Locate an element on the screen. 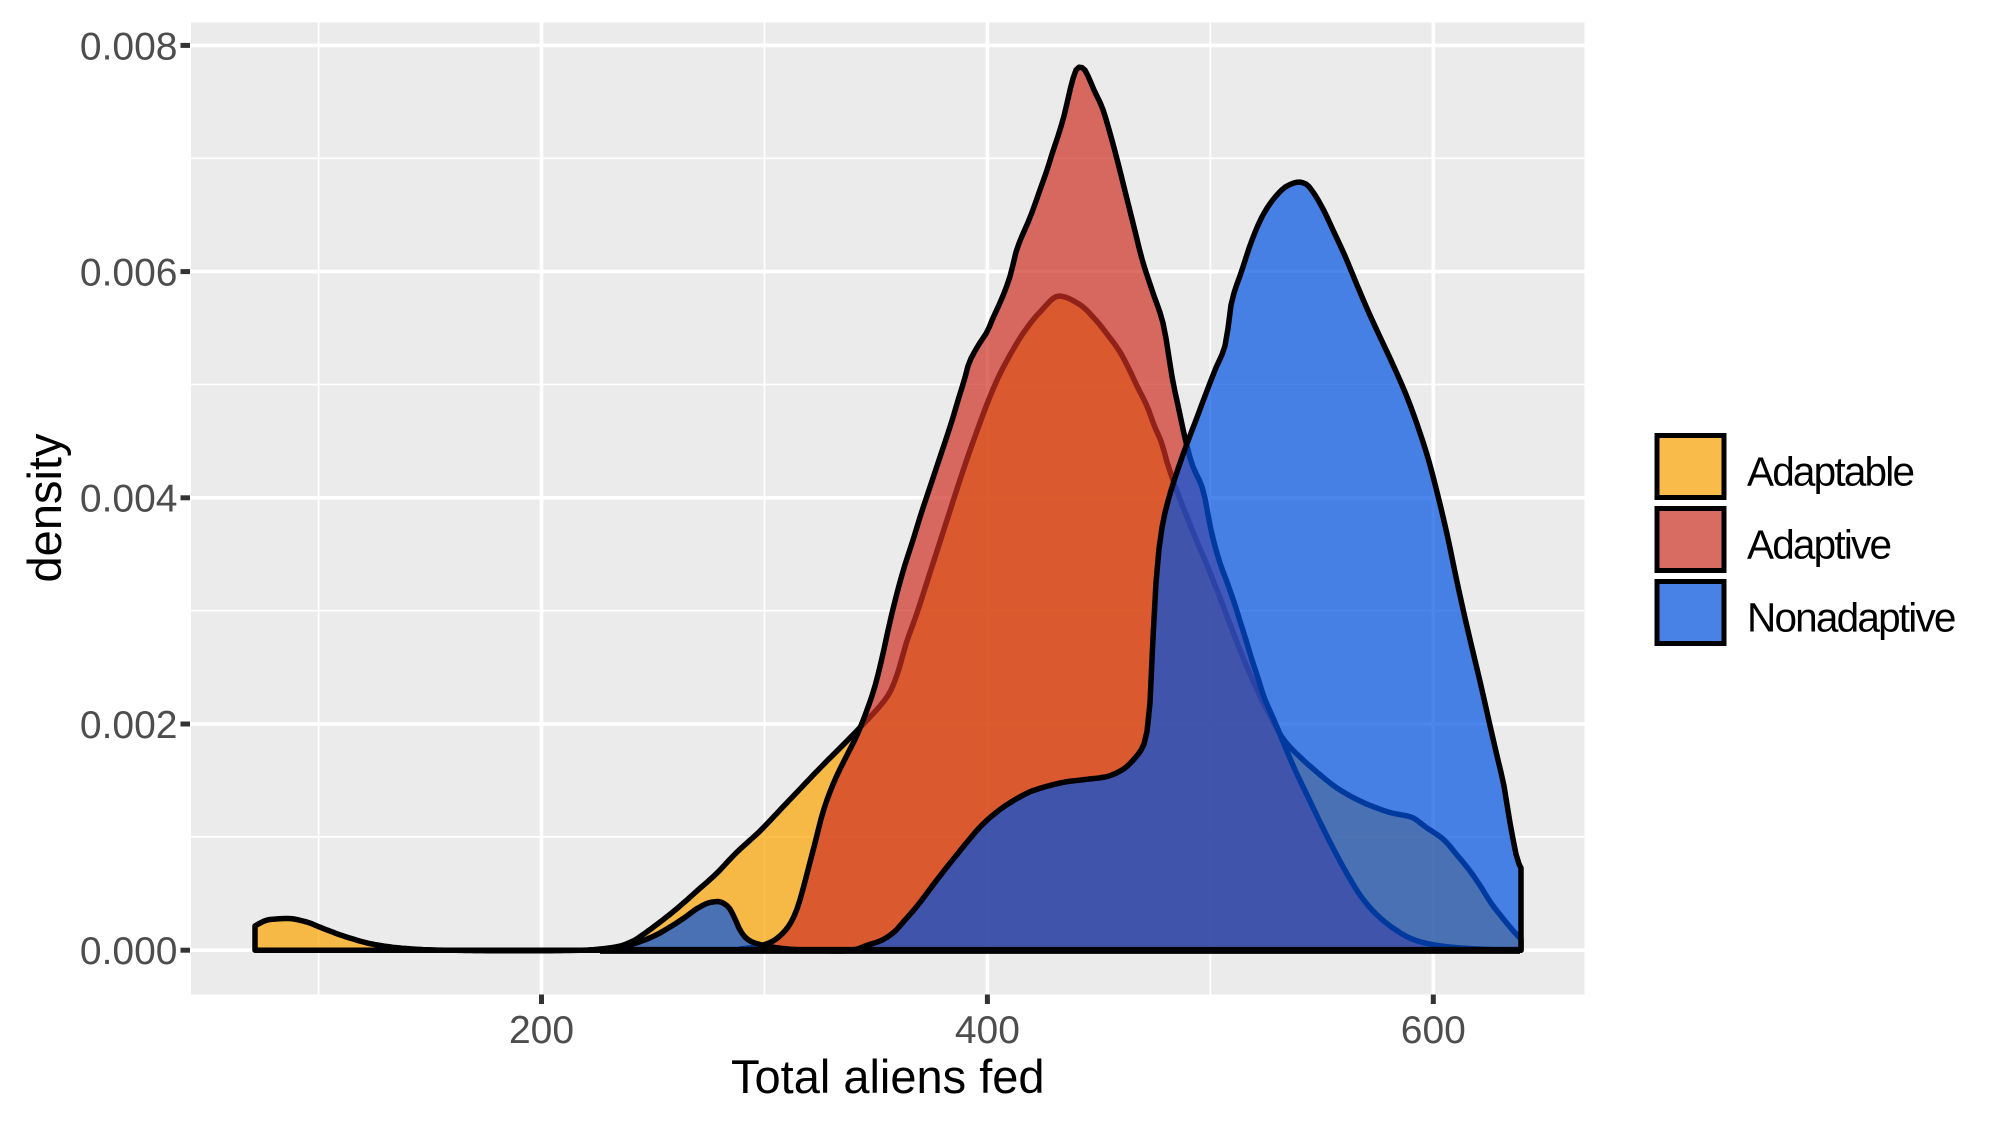 Image resolution: width=2000 pixels, height=1130 pixels. svg-text: 0.008 is located at coordinates (129, 46).